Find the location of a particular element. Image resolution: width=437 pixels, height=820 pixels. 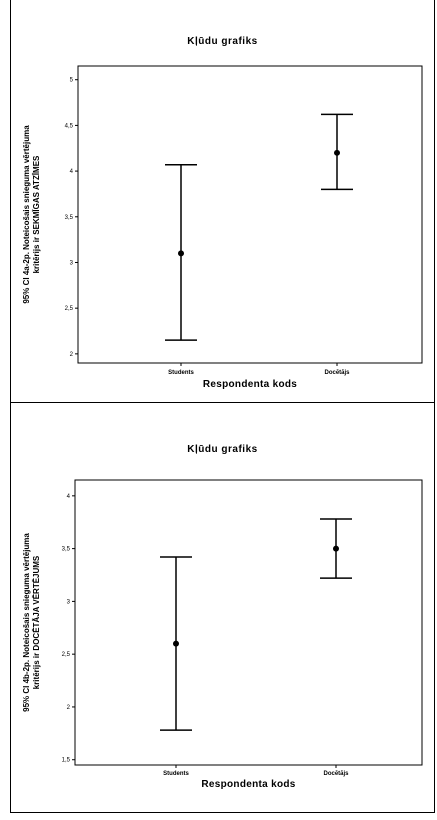

y-axis-title-line-2: kritērijs ir DOCĒTĀJA VĒRTĒJUMS is located at coordinates (36, 622).